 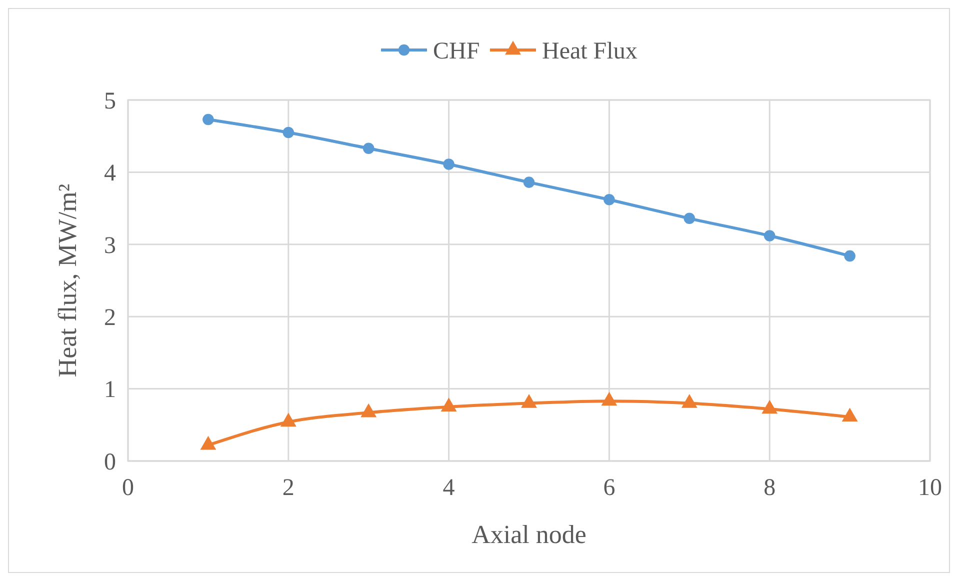 I want to click on x-tick-label: 6, so click(x=609, y=488).